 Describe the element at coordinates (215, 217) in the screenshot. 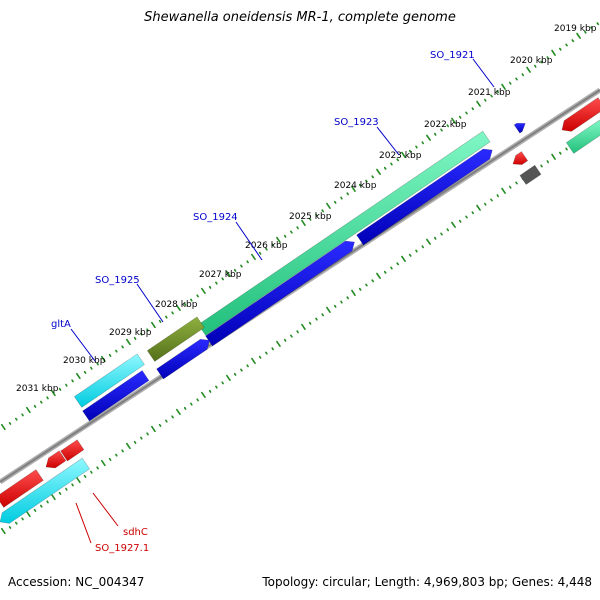

I see `gene-label-so1924: SO_1924` at that location.